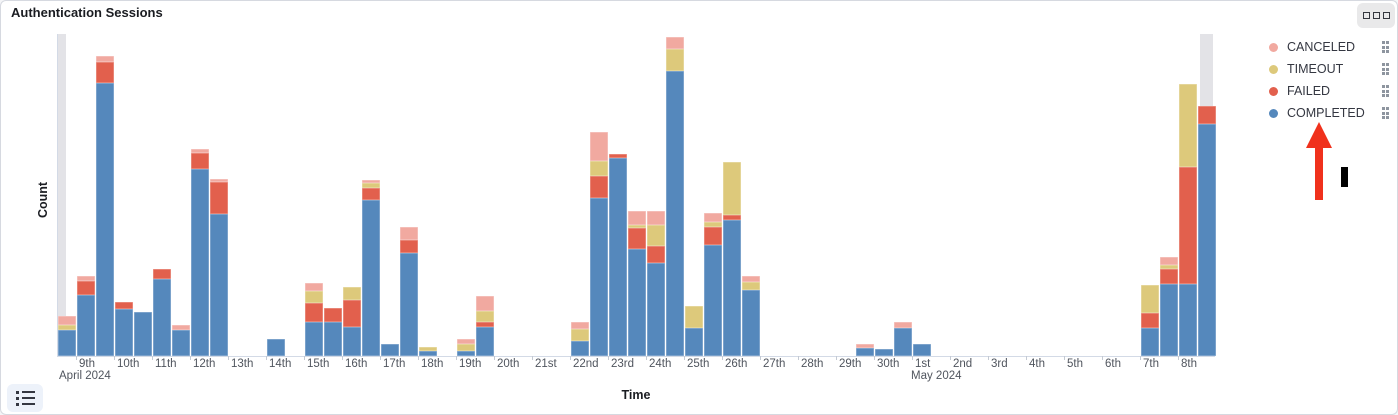 This screenshot has width=1398, height=415. I want to click on panel-menu-button, so click(1376, 15).